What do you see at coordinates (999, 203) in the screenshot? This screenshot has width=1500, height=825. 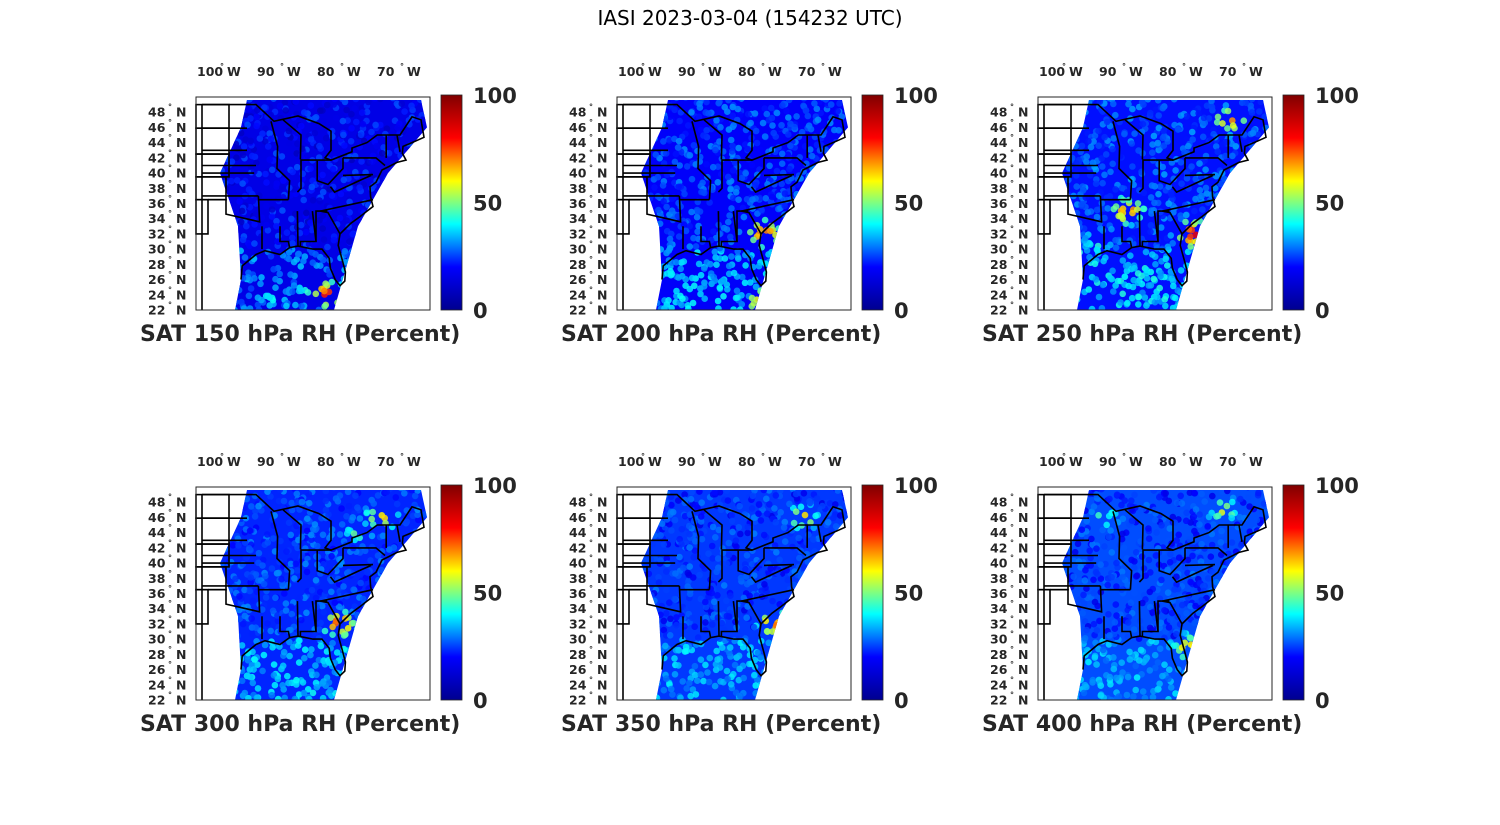 I see `lat-tick-label: 36` at bounding box center [999, 203].